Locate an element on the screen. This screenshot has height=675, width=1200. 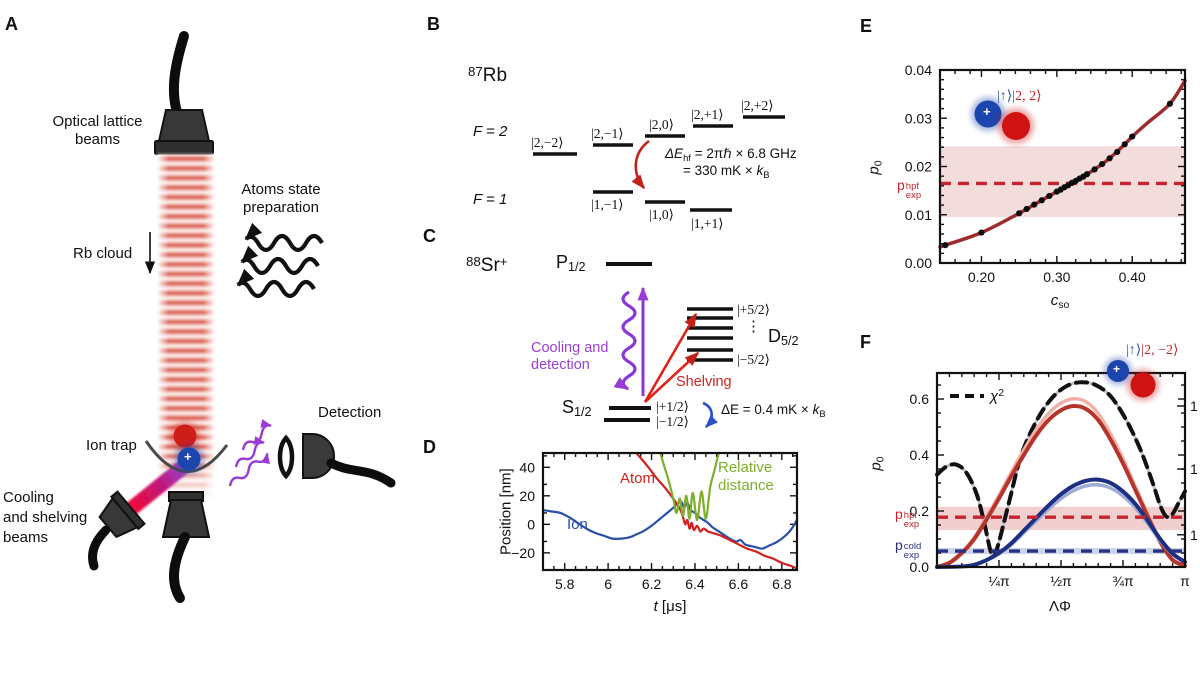
p-sub: 0 is located at coordinates (878, 163).